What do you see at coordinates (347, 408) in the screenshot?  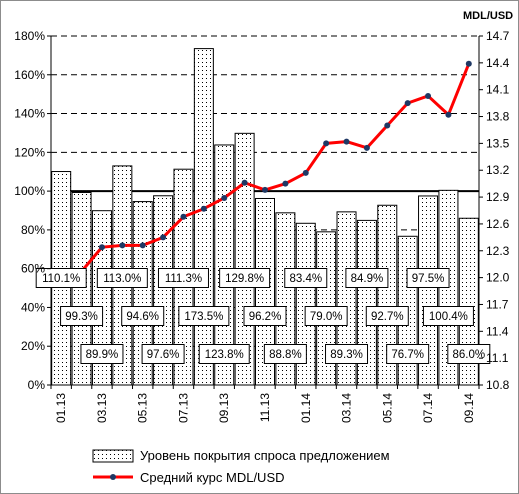 I see `x-tick-label: 03.14` at bounding box center [347, 408].